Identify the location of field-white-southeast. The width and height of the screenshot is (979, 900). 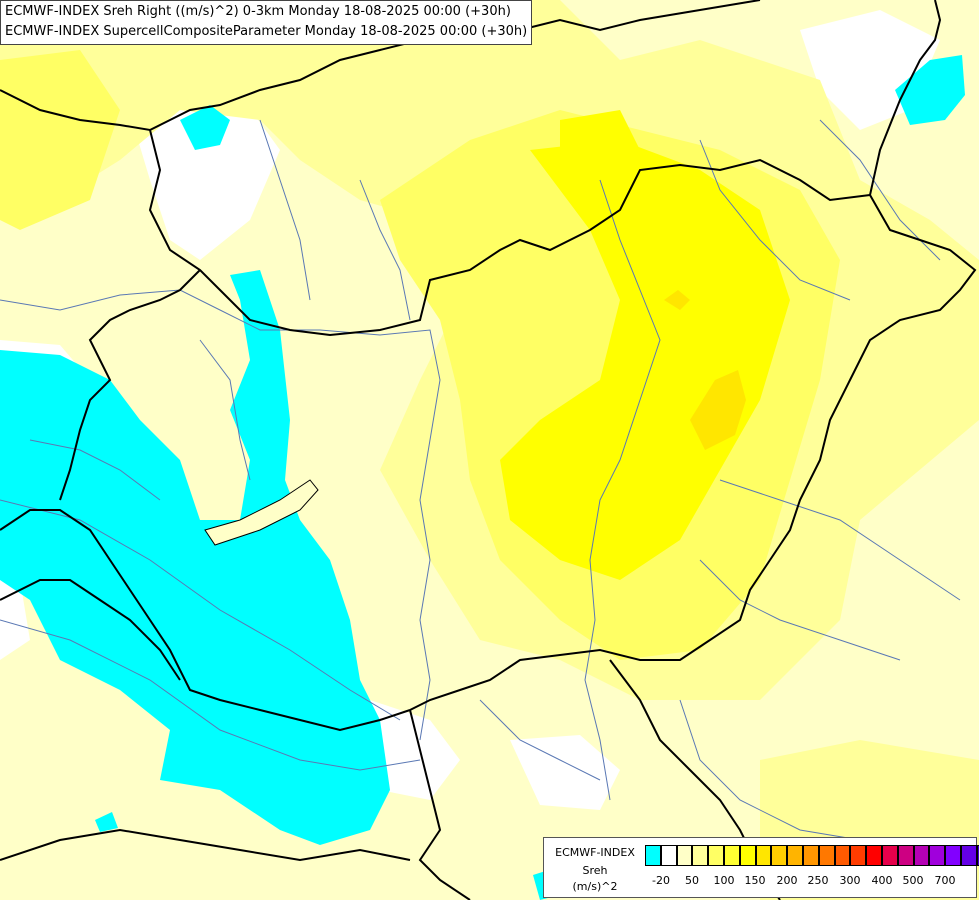
(565, 772).